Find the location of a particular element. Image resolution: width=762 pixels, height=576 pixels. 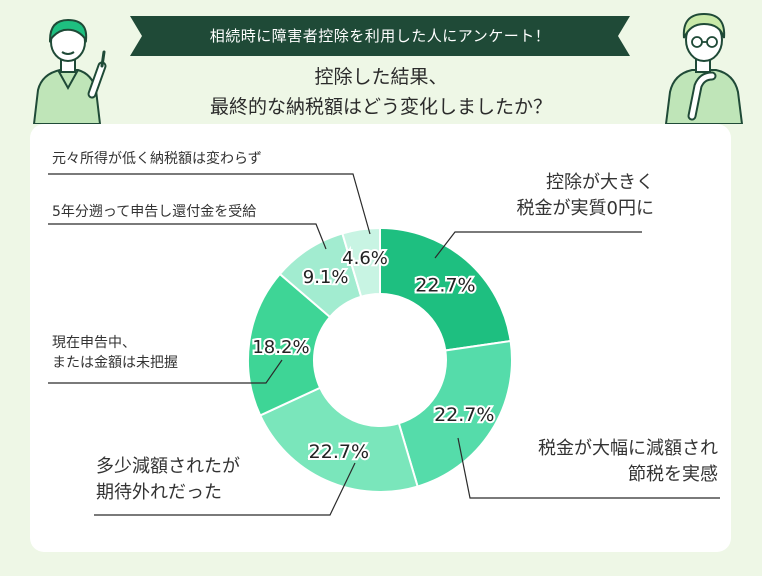

value-label-1: 22.7% is located at coordinates (445, 285).